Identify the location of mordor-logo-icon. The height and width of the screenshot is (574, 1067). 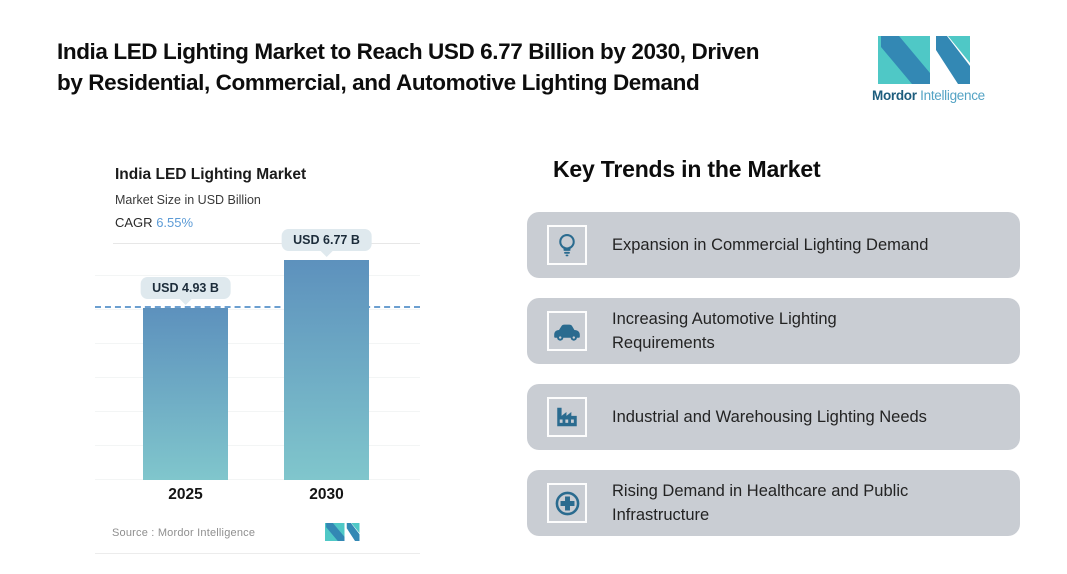
(924, 60).